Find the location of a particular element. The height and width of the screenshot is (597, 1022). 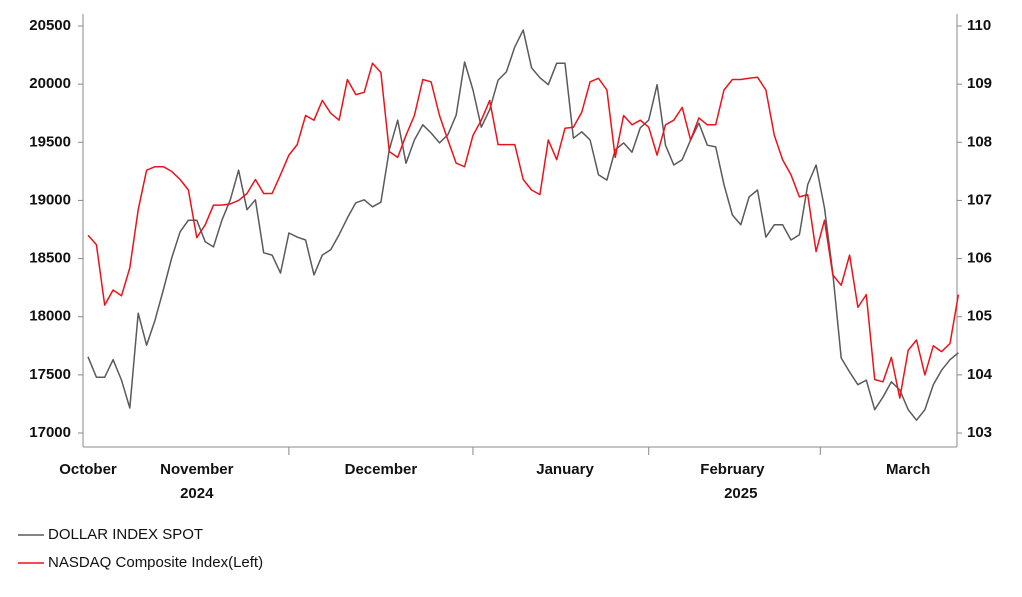

y2-tick-label: 105 is located at coordinates (979, 316).